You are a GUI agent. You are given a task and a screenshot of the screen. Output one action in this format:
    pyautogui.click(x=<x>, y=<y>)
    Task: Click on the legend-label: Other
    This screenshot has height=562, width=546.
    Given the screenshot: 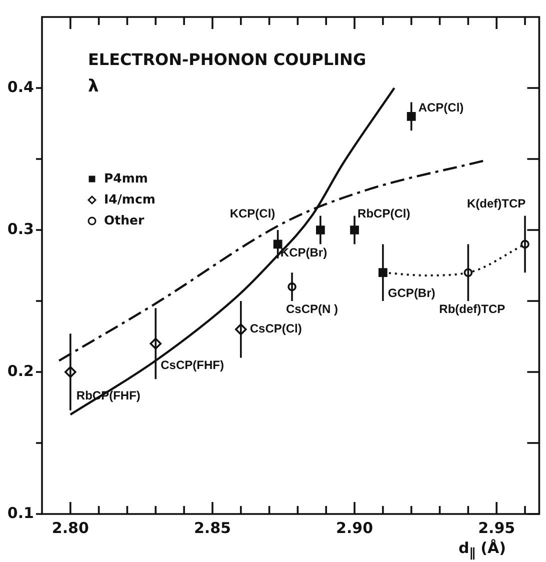 What is the action you would take?
    pyautogui.click(x=124, y=220)
    